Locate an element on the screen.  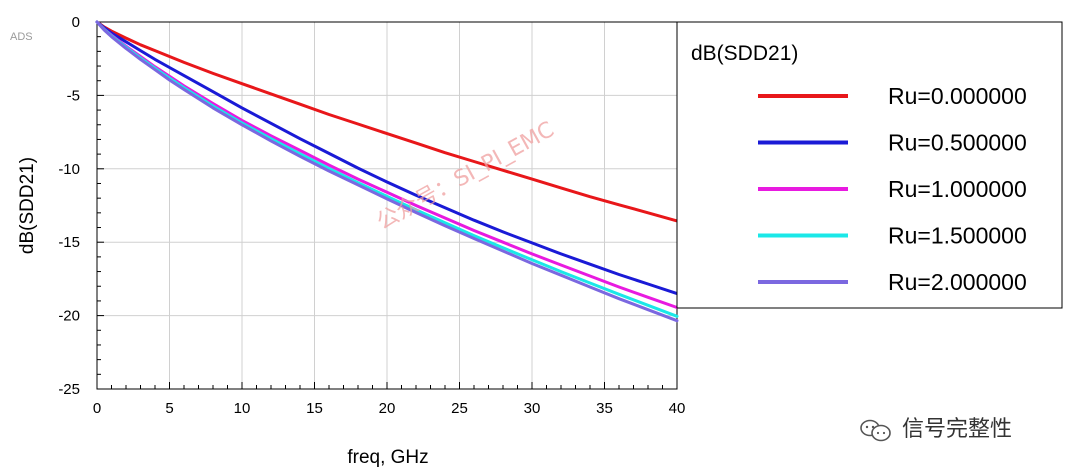
x-tick-label: 0 is located at coordinates (97, 408).